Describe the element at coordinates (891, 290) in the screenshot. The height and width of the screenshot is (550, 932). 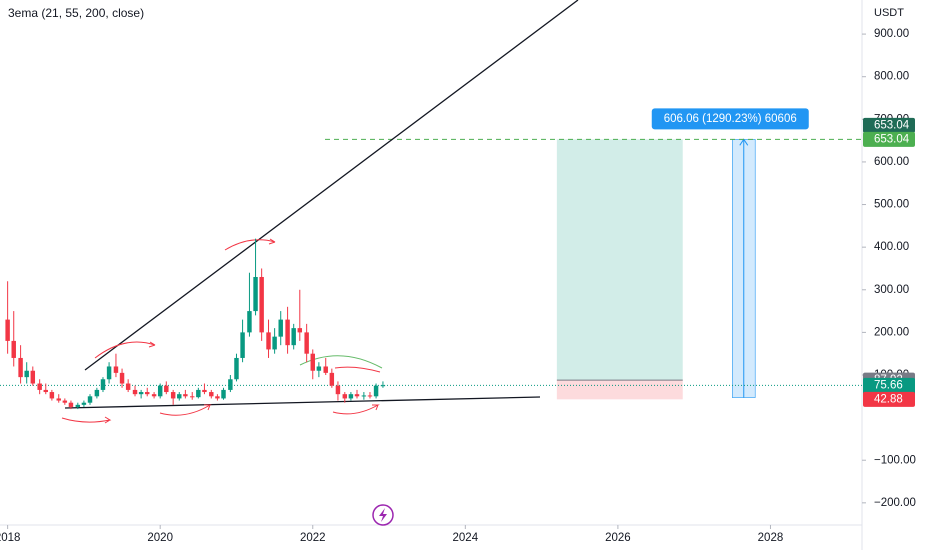
I see `y-tick-label: 300.00` at that location.